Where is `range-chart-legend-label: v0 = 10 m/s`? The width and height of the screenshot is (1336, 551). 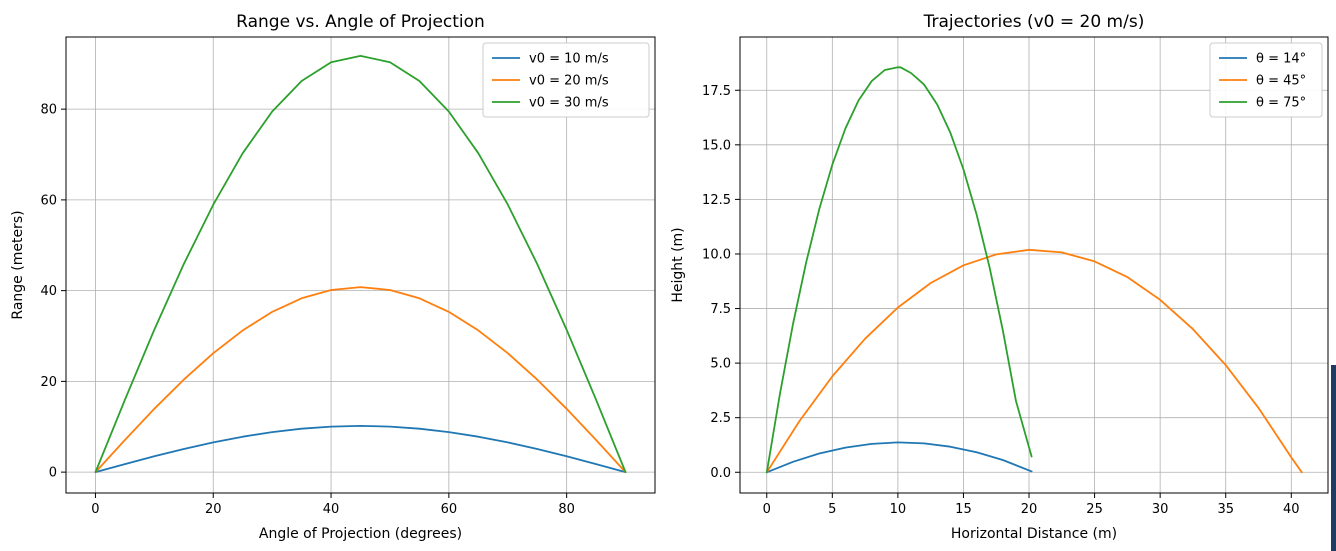
range-chart-legend-label: v0 = 10 m/s is located at coordinates (569, 59).